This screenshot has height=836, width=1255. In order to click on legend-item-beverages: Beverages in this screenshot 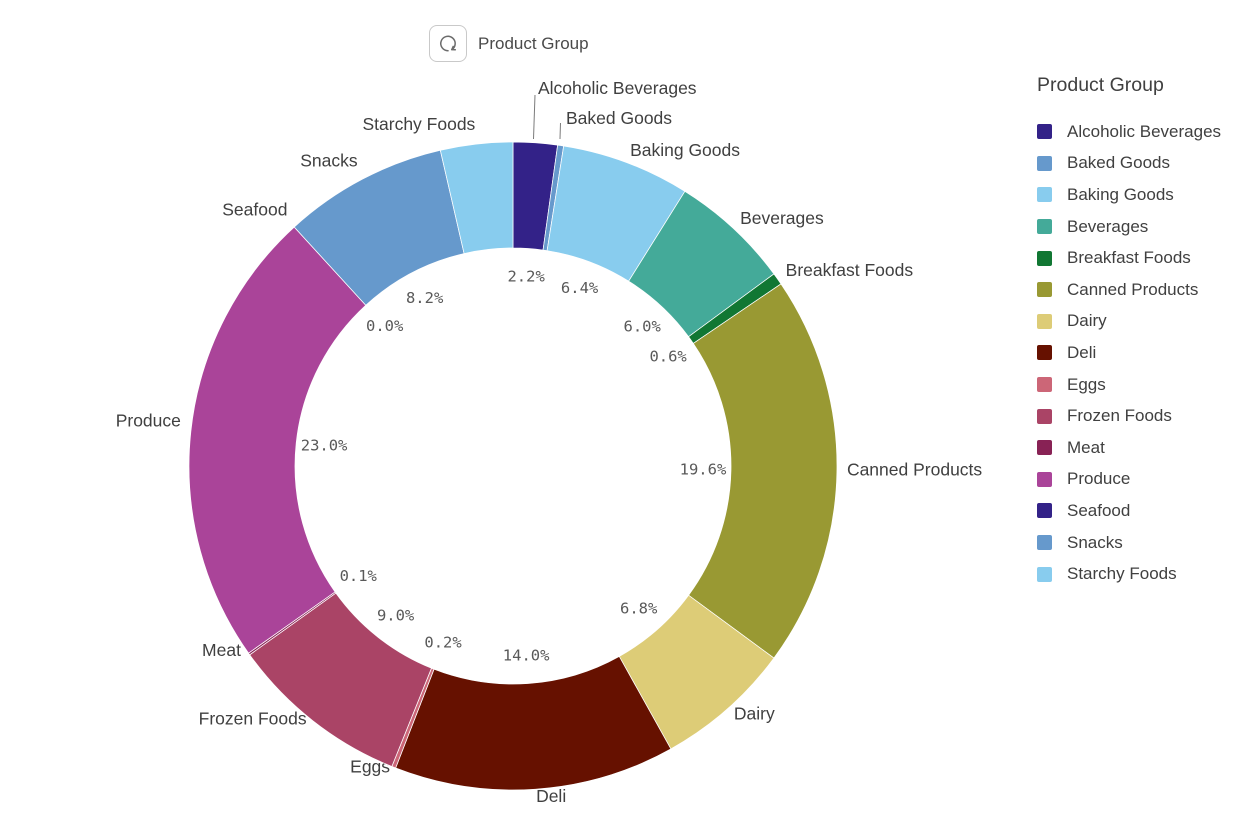, I will do `click(1146, 227)`.